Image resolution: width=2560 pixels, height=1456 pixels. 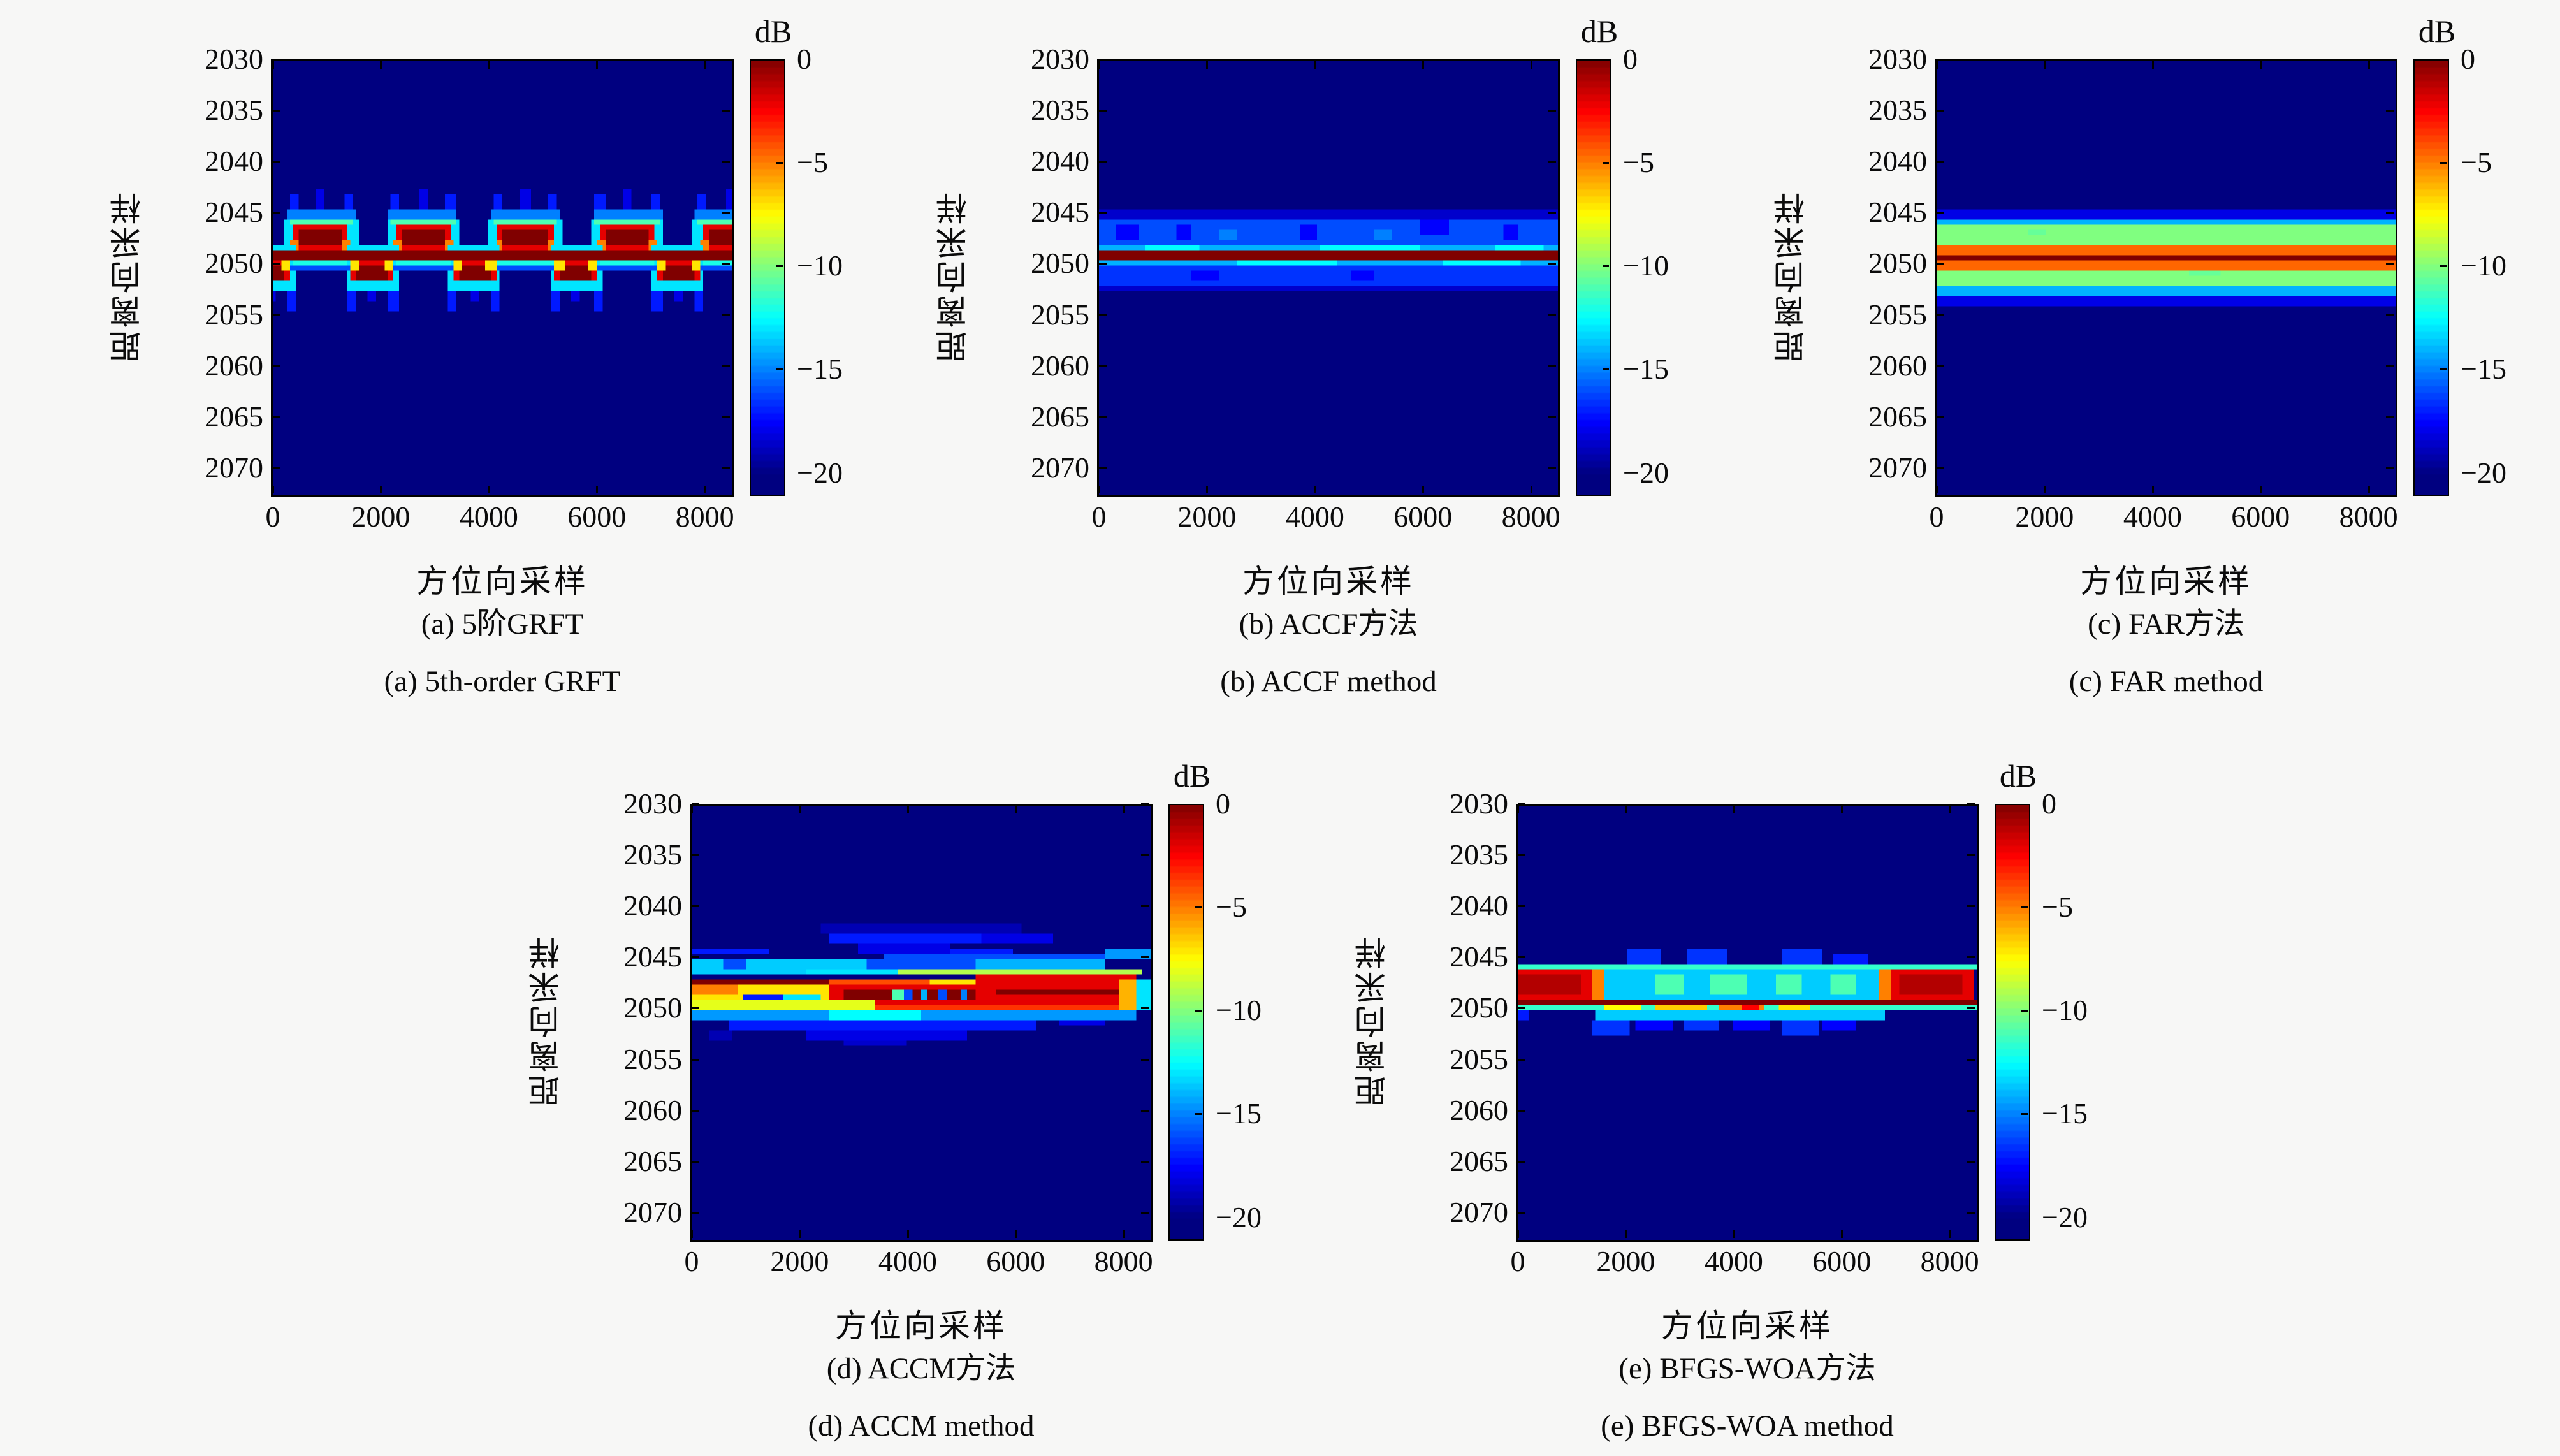 What do you see at coordinates (1328, 624) in the screenshot?
I see `caption-cn: (b) ACCF方法` at bounding box center [1328, 624].